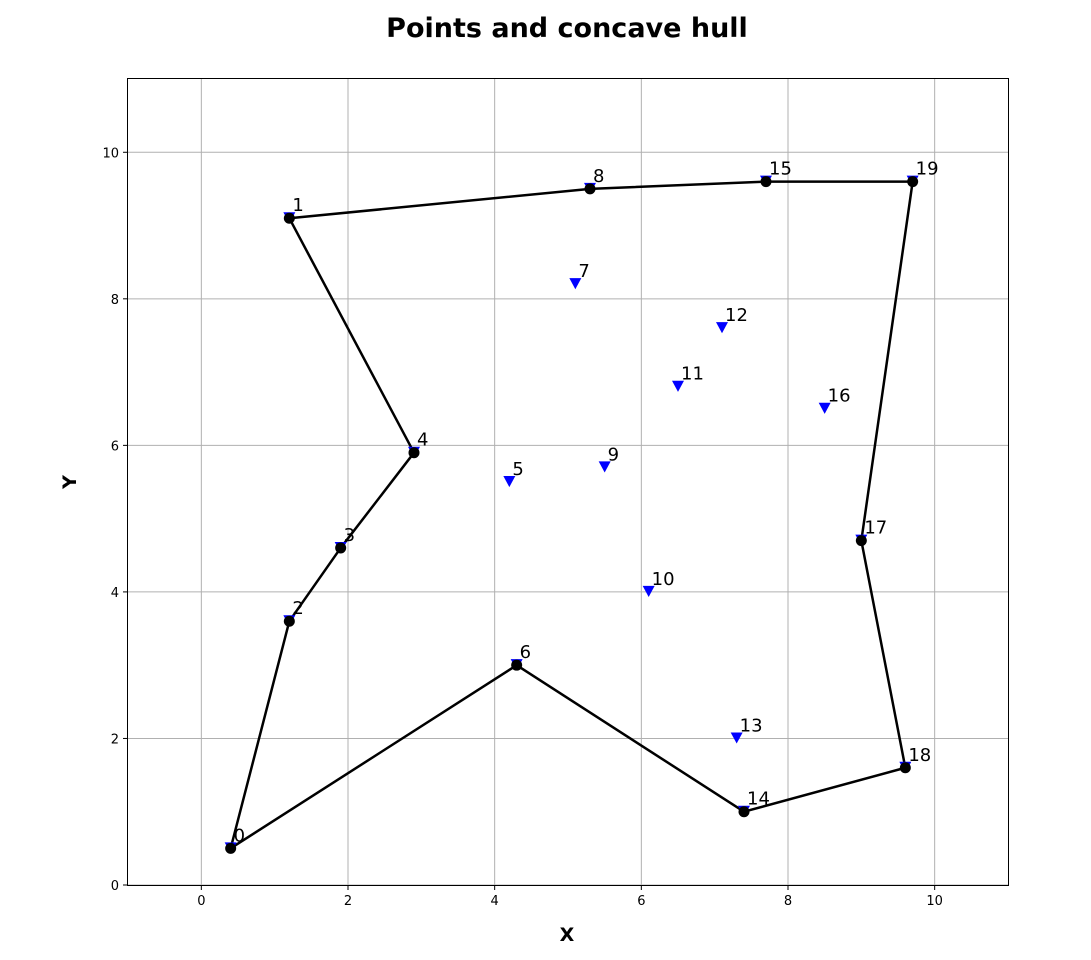  What do you see at coordinates (613, 454) in the screenshot?
I see `point-label-9: 9` at bounding box center [613, 454].